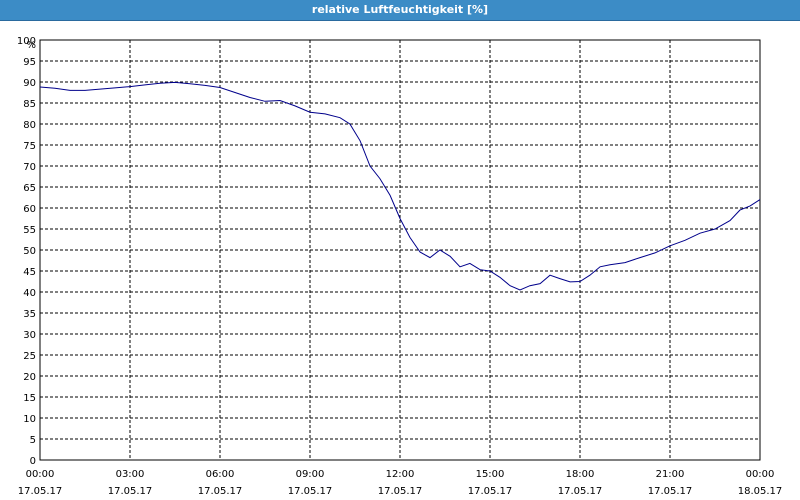 This screenshot has height=500, width=800. What do you see at coordinates (29, 419) in the screenshot?
I see `y-tick-label: 10` at bounding box center [29, 419].